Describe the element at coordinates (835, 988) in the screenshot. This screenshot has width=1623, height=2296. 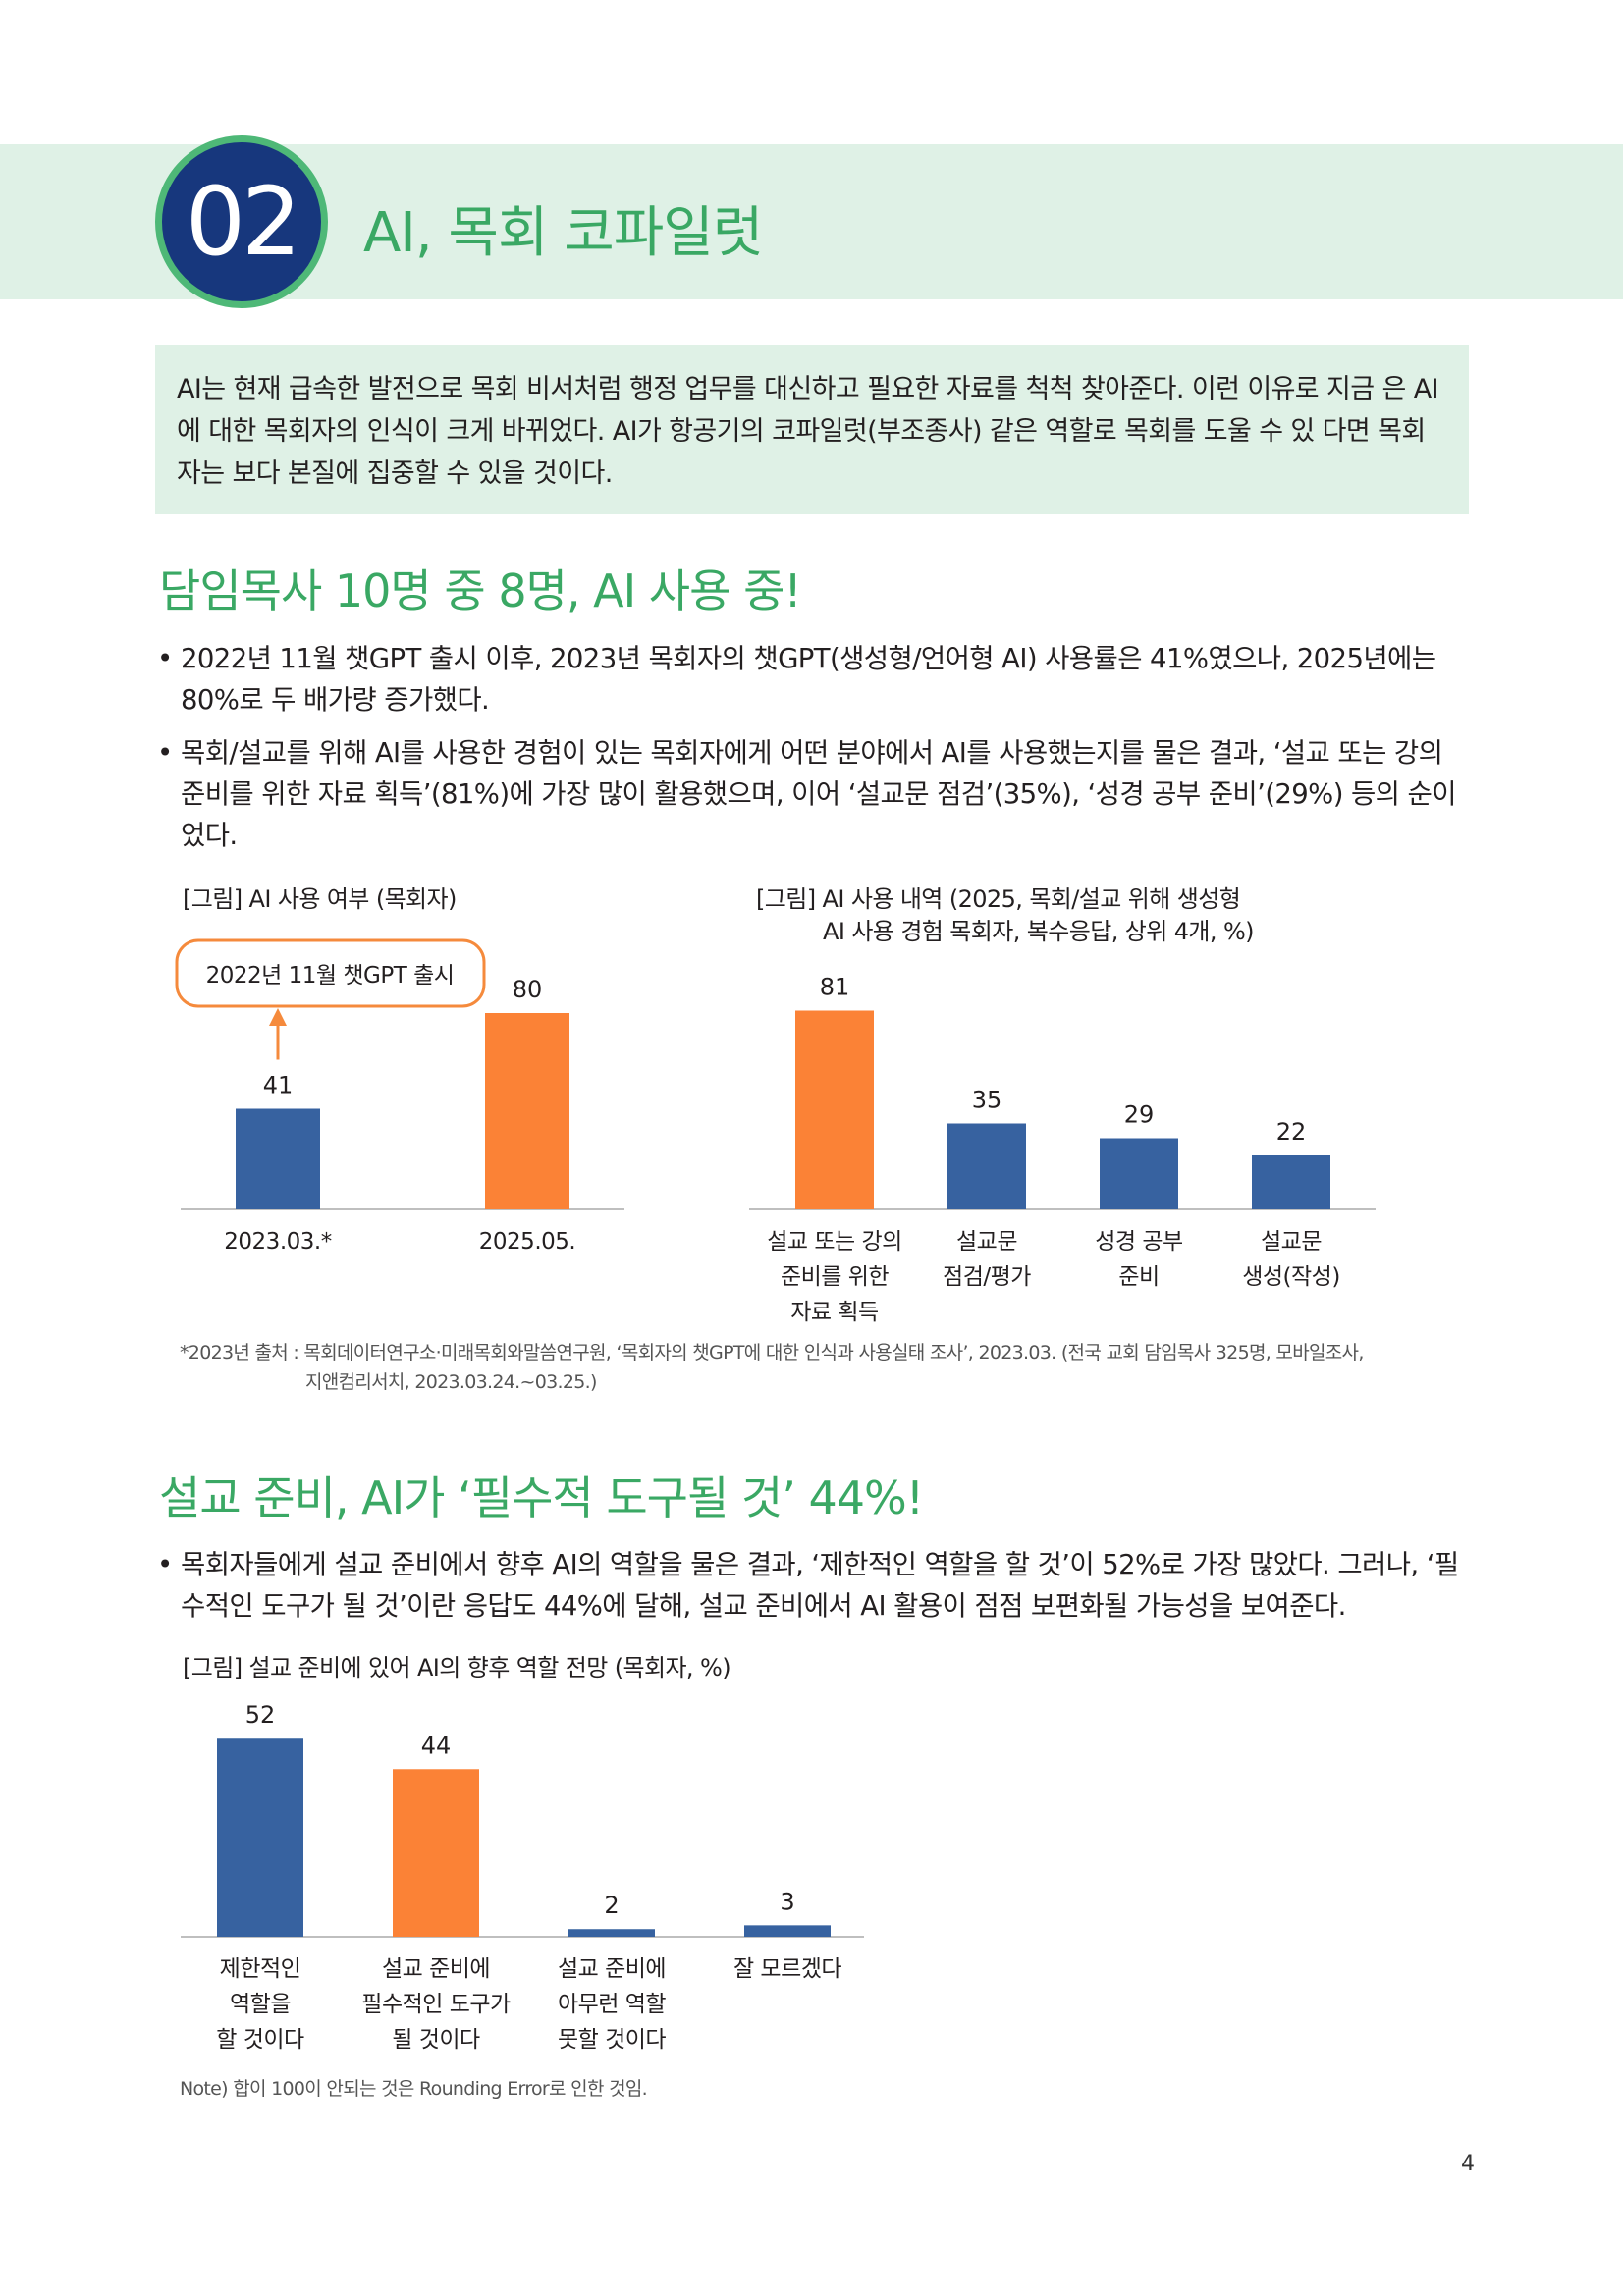
I see `bar-value-label-1: 81` at that location.